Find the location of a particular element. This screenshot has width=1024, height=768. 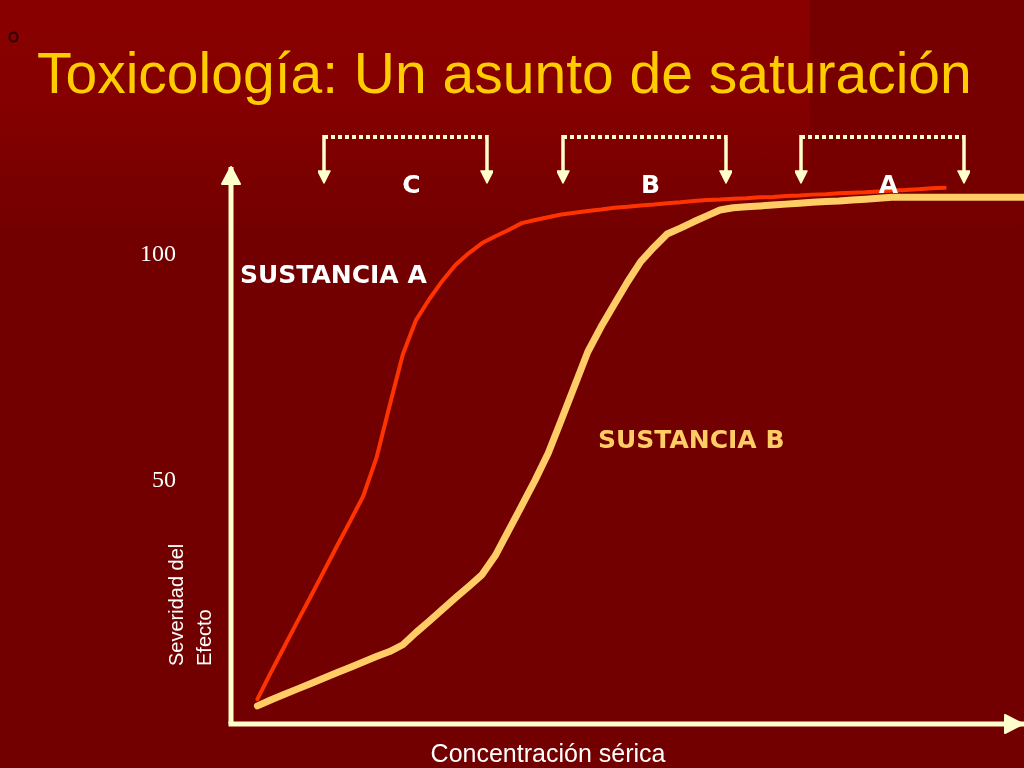

x-axis-title: Concentración sérica is located at coordinates (548, 753).